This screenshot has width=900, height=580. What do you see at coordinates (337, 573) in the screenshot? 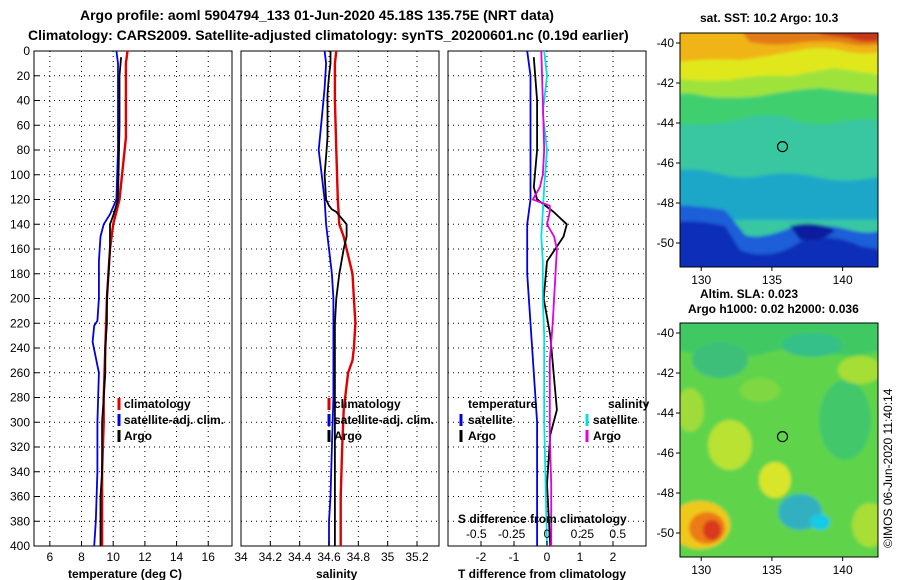
I see `salinity-x-label: salinity` at bounding box center [337, 573].